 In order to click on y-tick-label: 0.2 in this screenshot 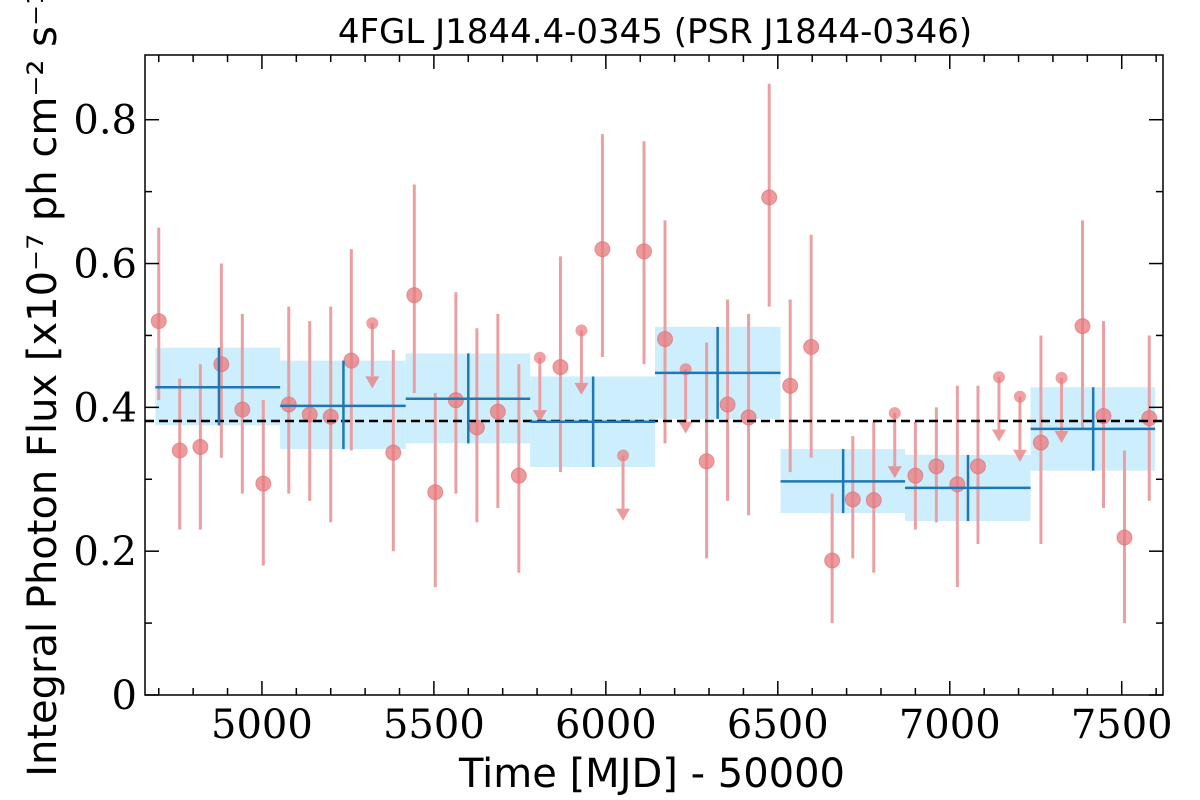, I will do `click(105, 552)`.